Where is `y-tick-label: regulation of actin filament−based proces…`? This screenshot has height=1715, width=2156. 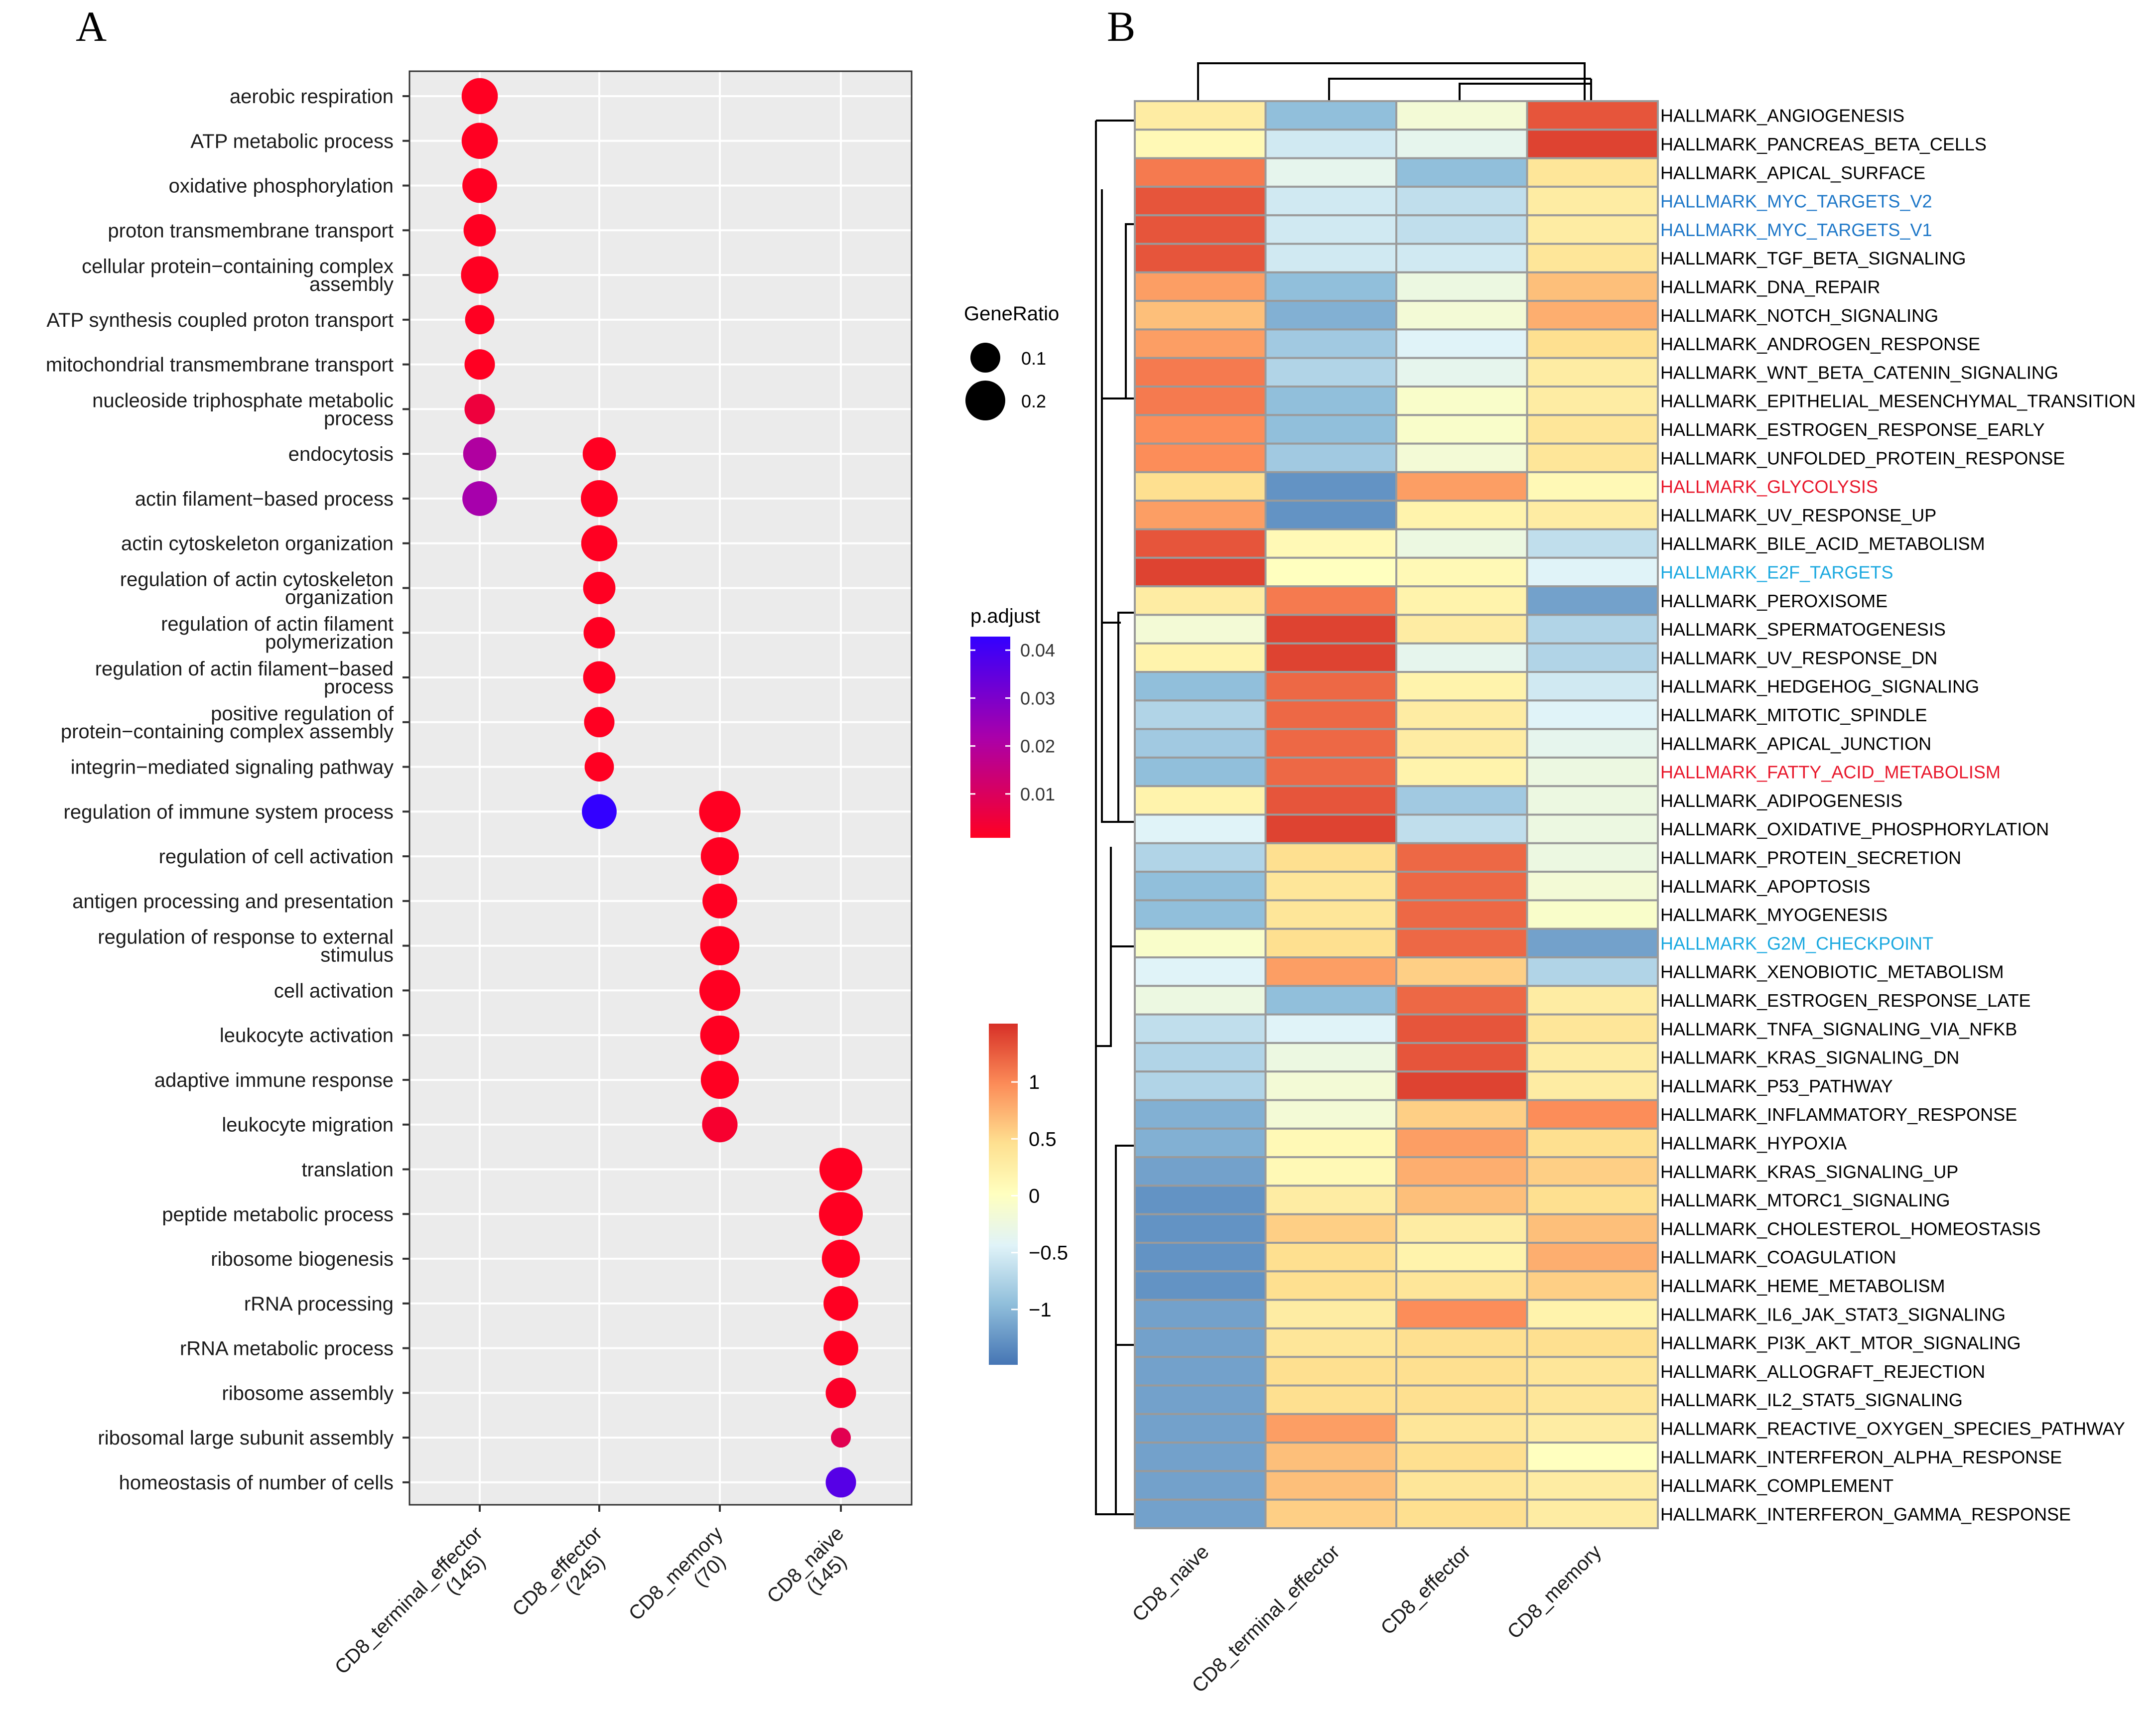 y-tick-label: regulation of actin filament−based proces… is located at coordinates (244, 678).